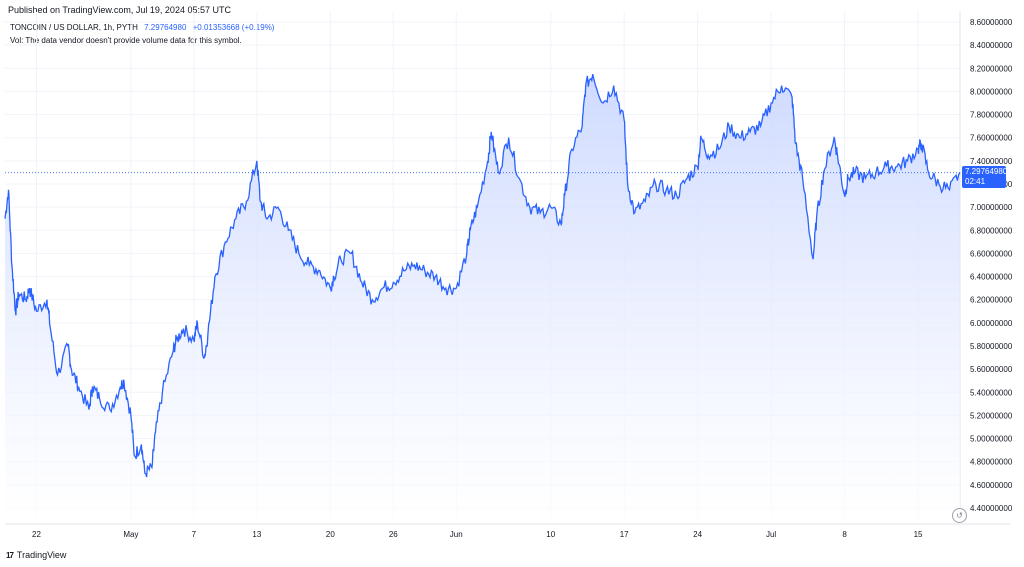  What do you see at coordinates (194, 534) in the screenshot?
I see `x-tick-label: 7` at bounding box center [194, 534].